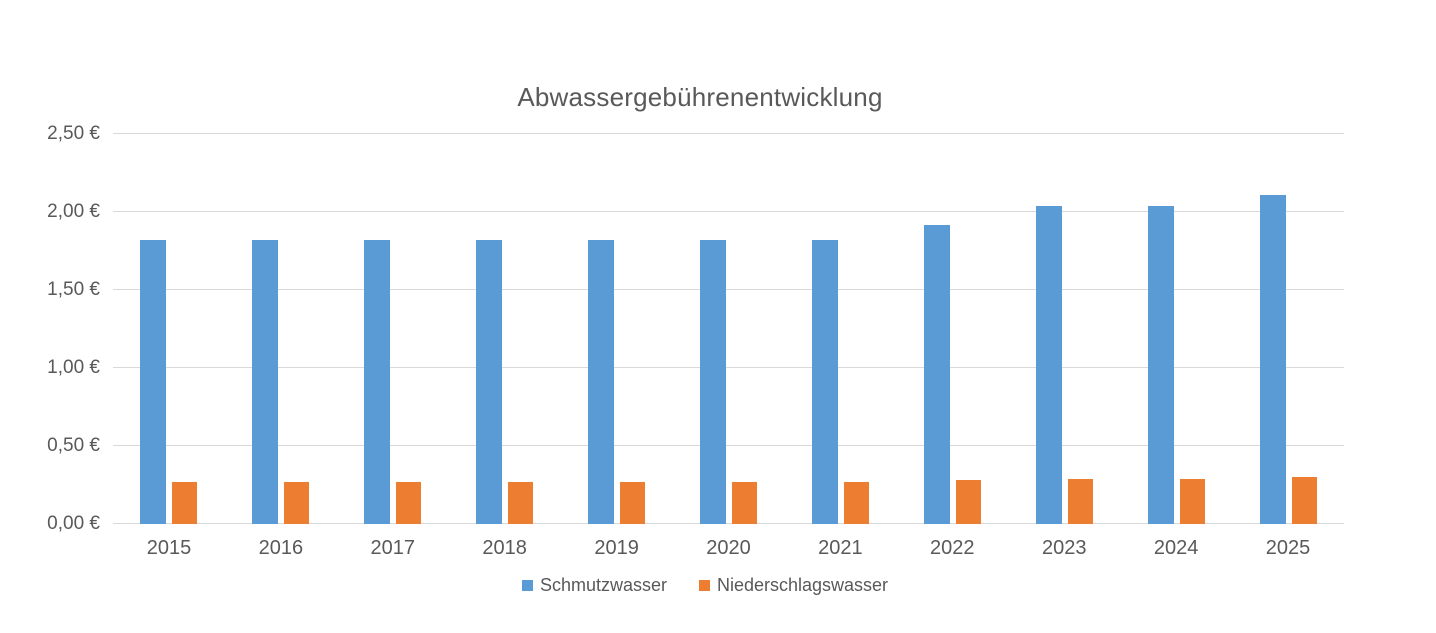  What do you see at coordinates (73, 523) in the screenshot?
I see `y-tick-label: 0,00 €` at bounding box center [73, 523].